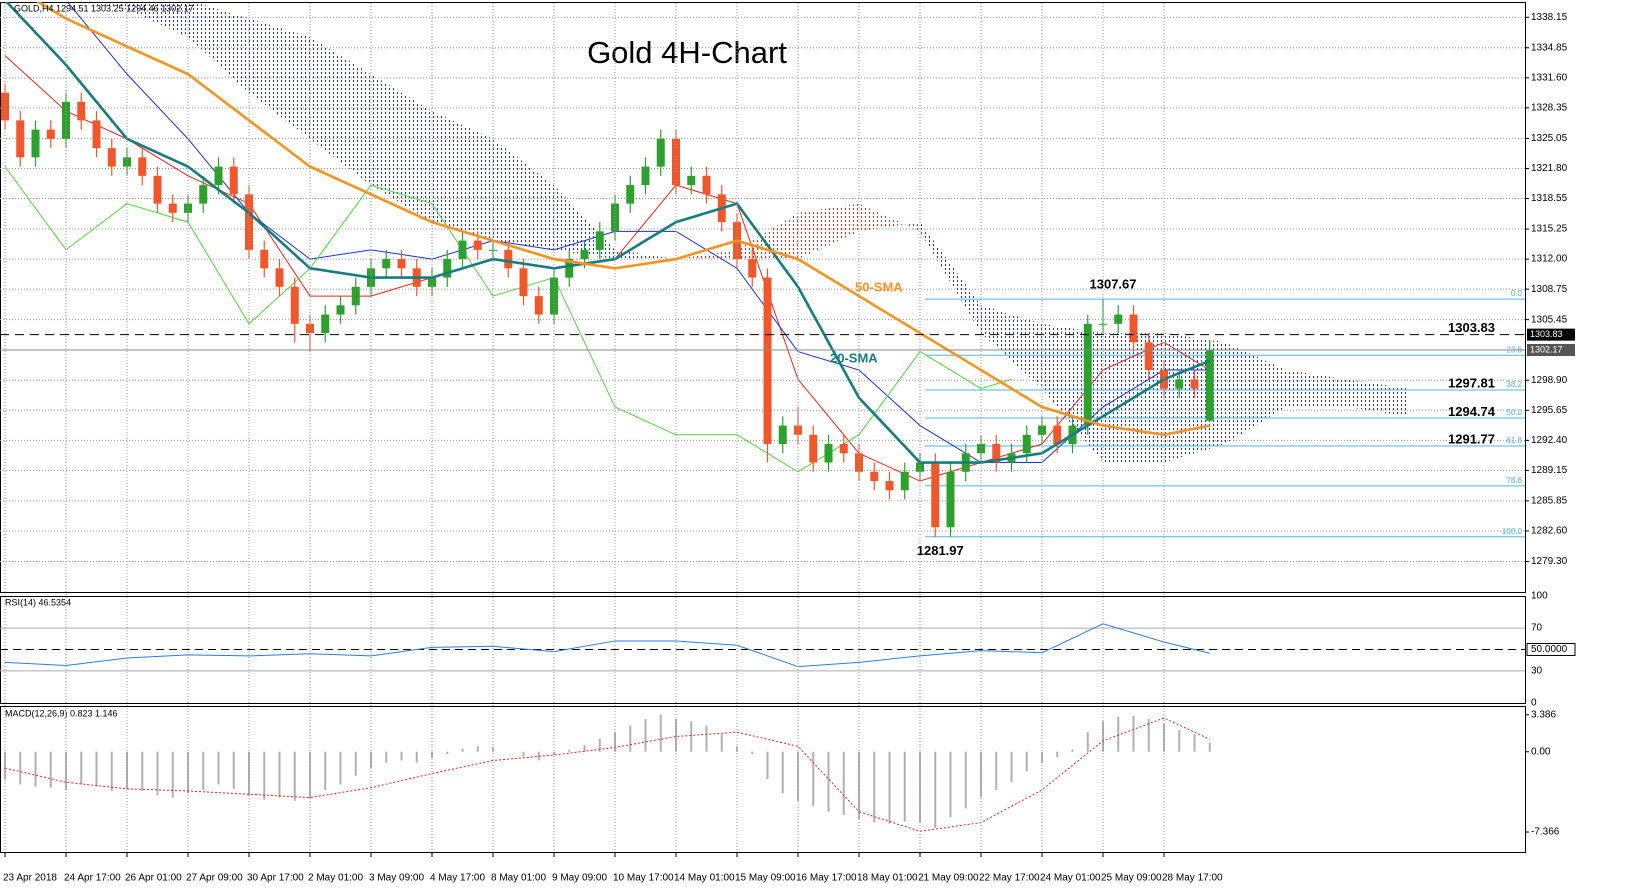  What do you see at coordinates (1545, 832) in the screenshot?
I see `y-tick-label: -7.366` at bounding box center [1545, 832].